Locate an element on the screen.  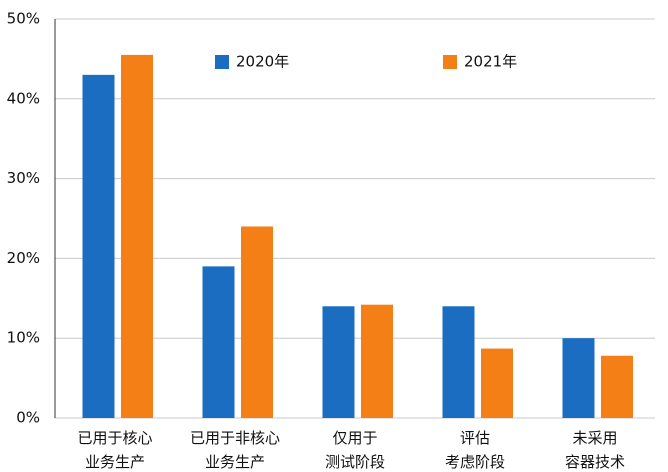
legend-label: 2021年 is located at coordinates (490, 62).